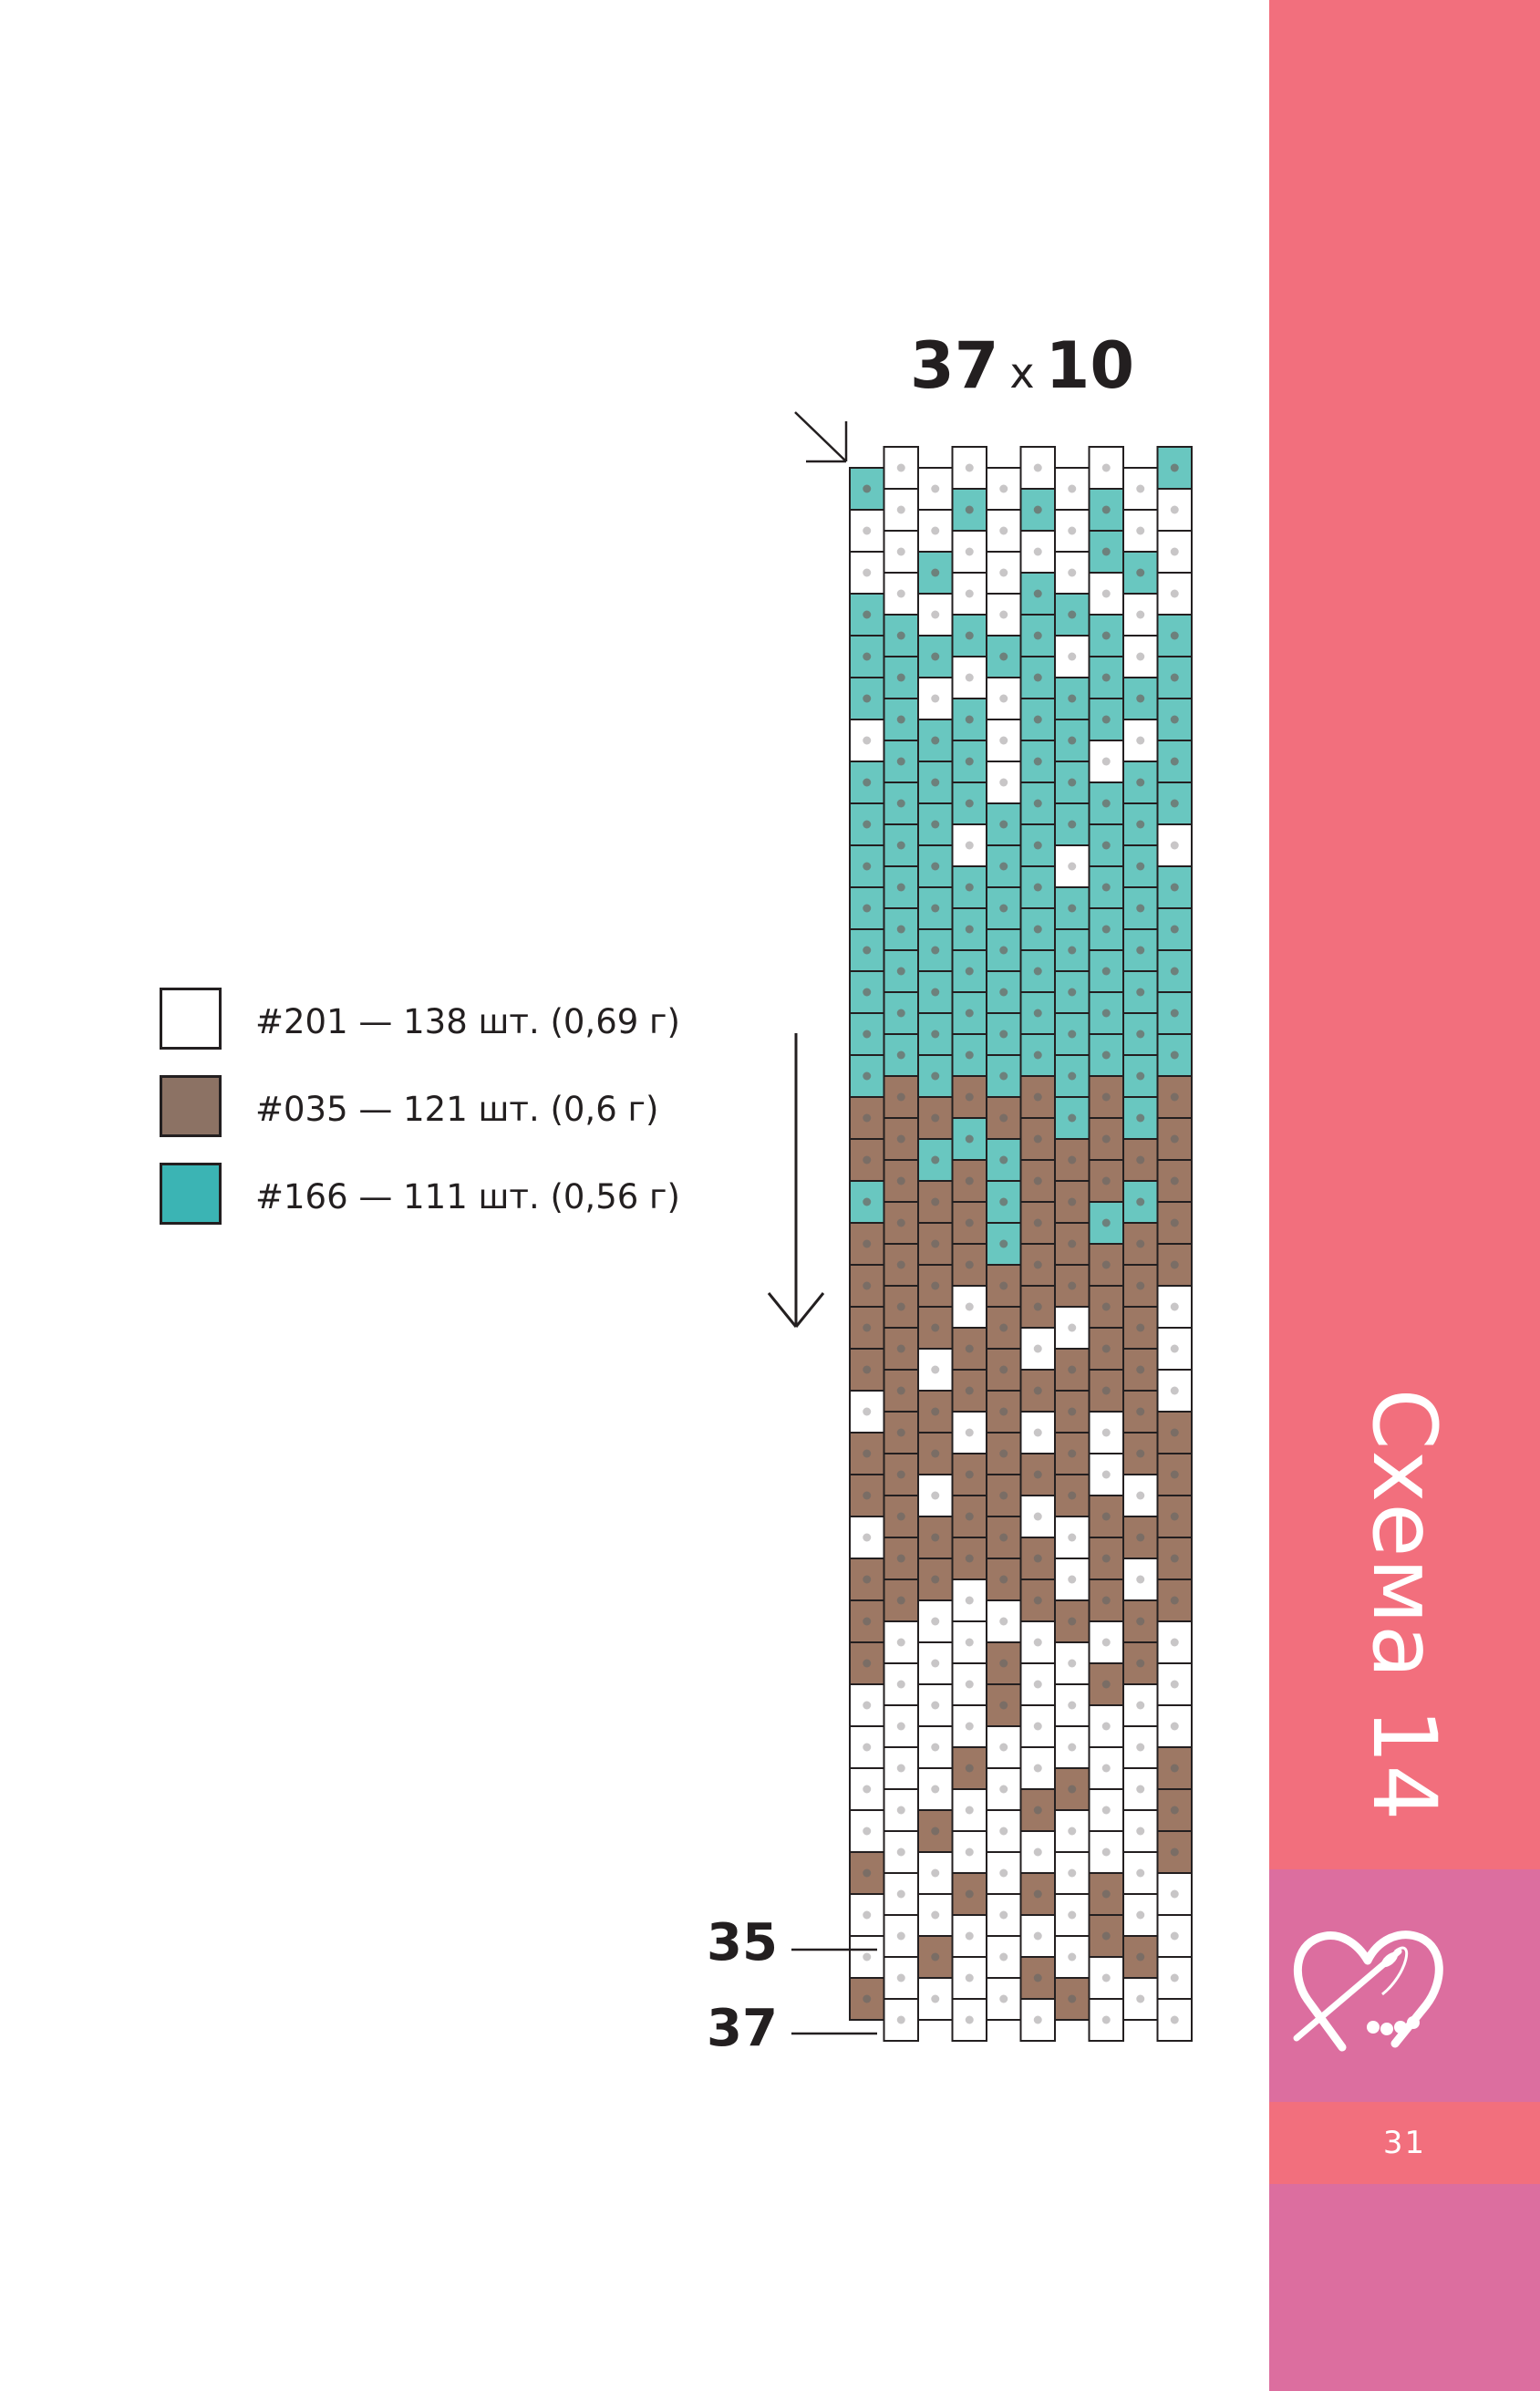 This screenshot has width=1540, height=2391. Describe the element at coordinates (1404, 1605) in the screenshot. I see `scheme-title: Схема 14` at that location.